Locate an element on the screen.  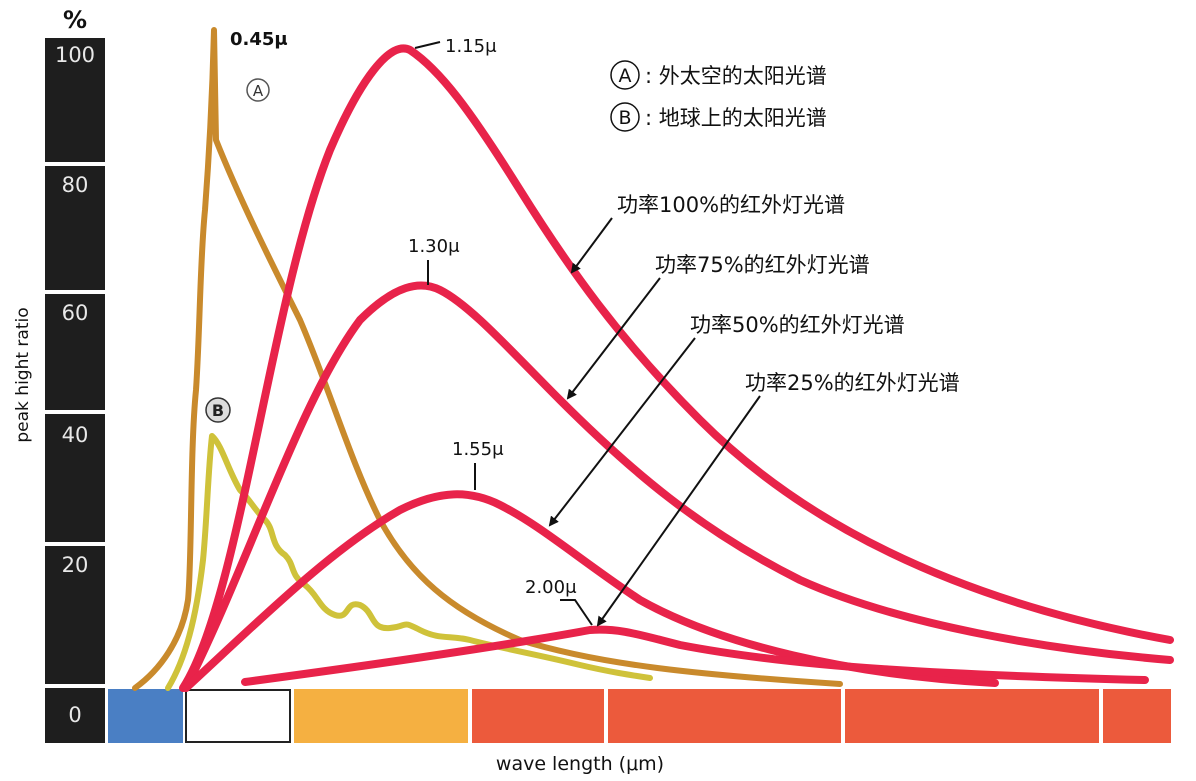
legend: A : 外太空的太阳光谱 B : 地球上的太阳光谱 is located at coordinates (718, 96).